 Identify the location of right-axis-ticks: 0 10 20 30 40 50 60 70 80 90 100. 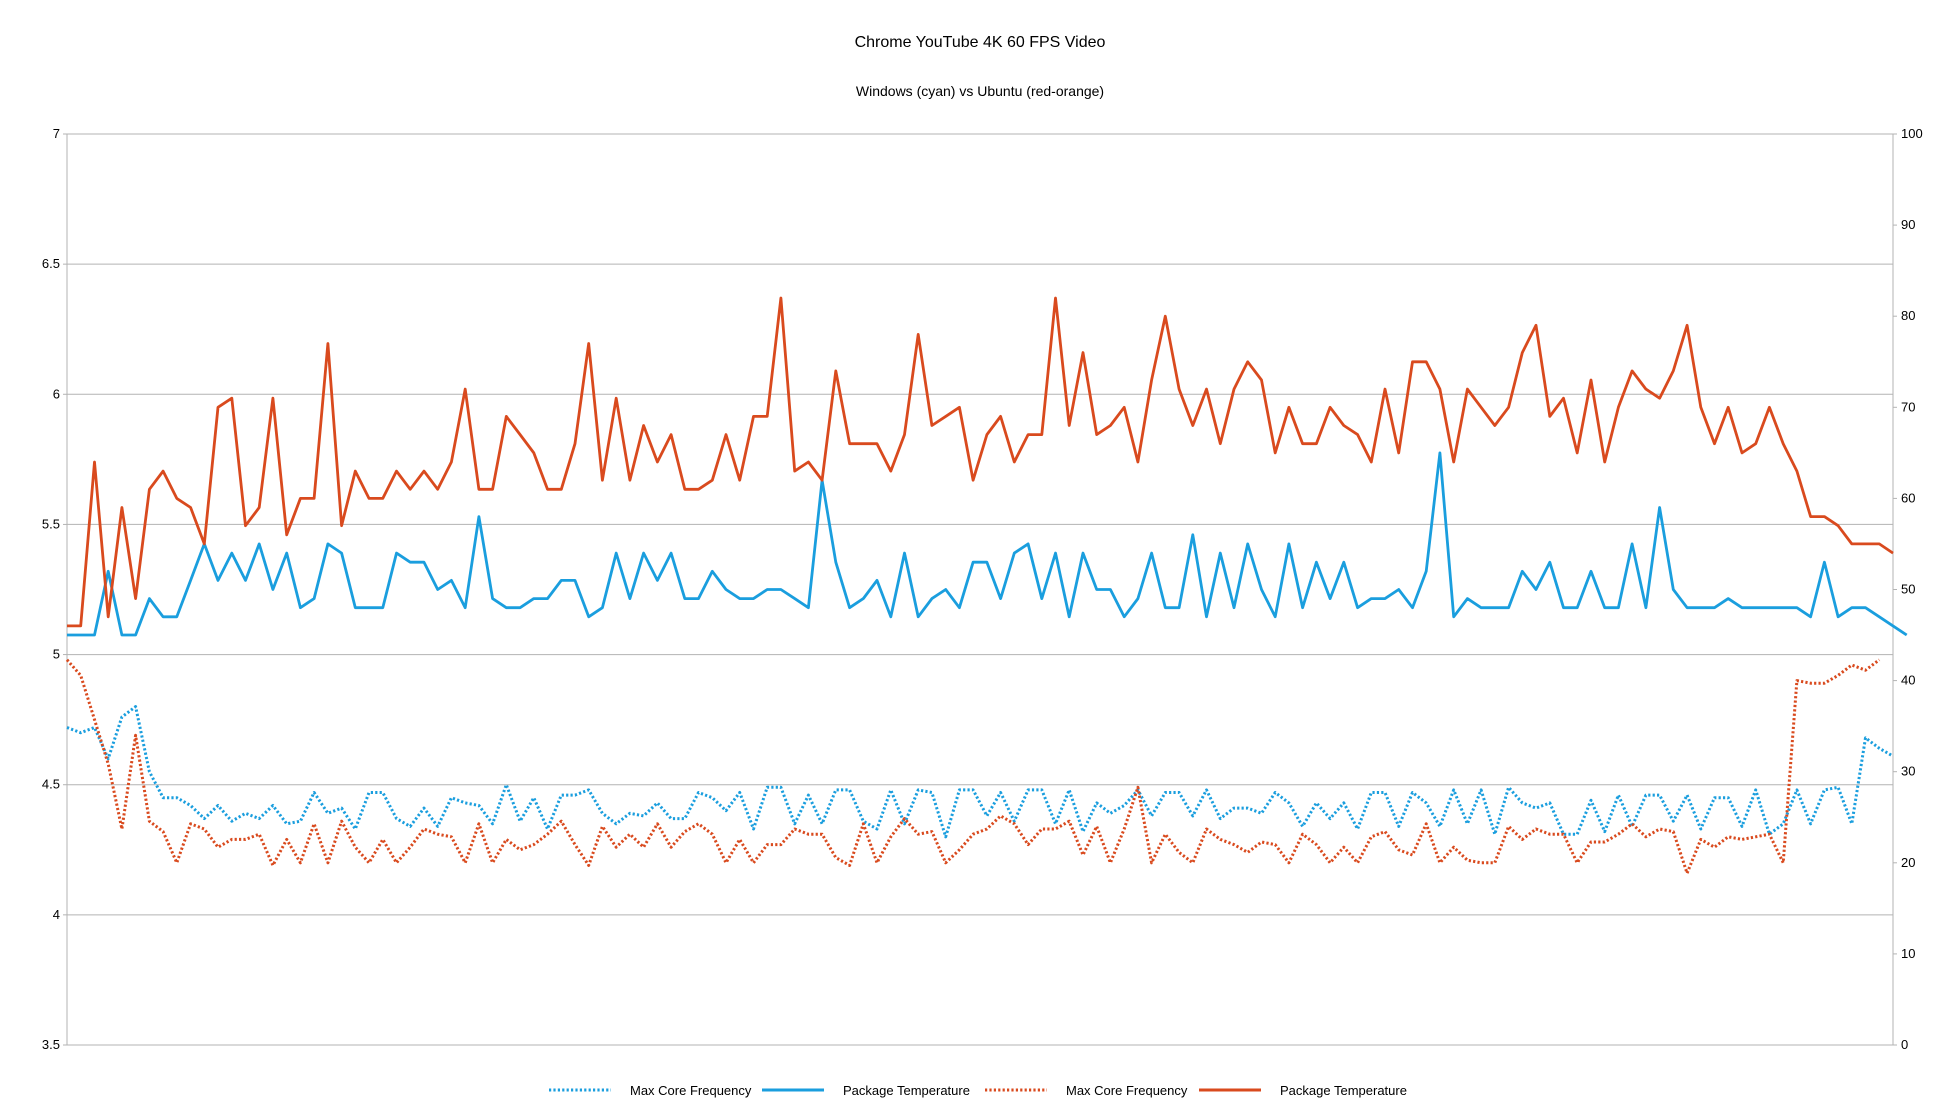
(1908, 589).